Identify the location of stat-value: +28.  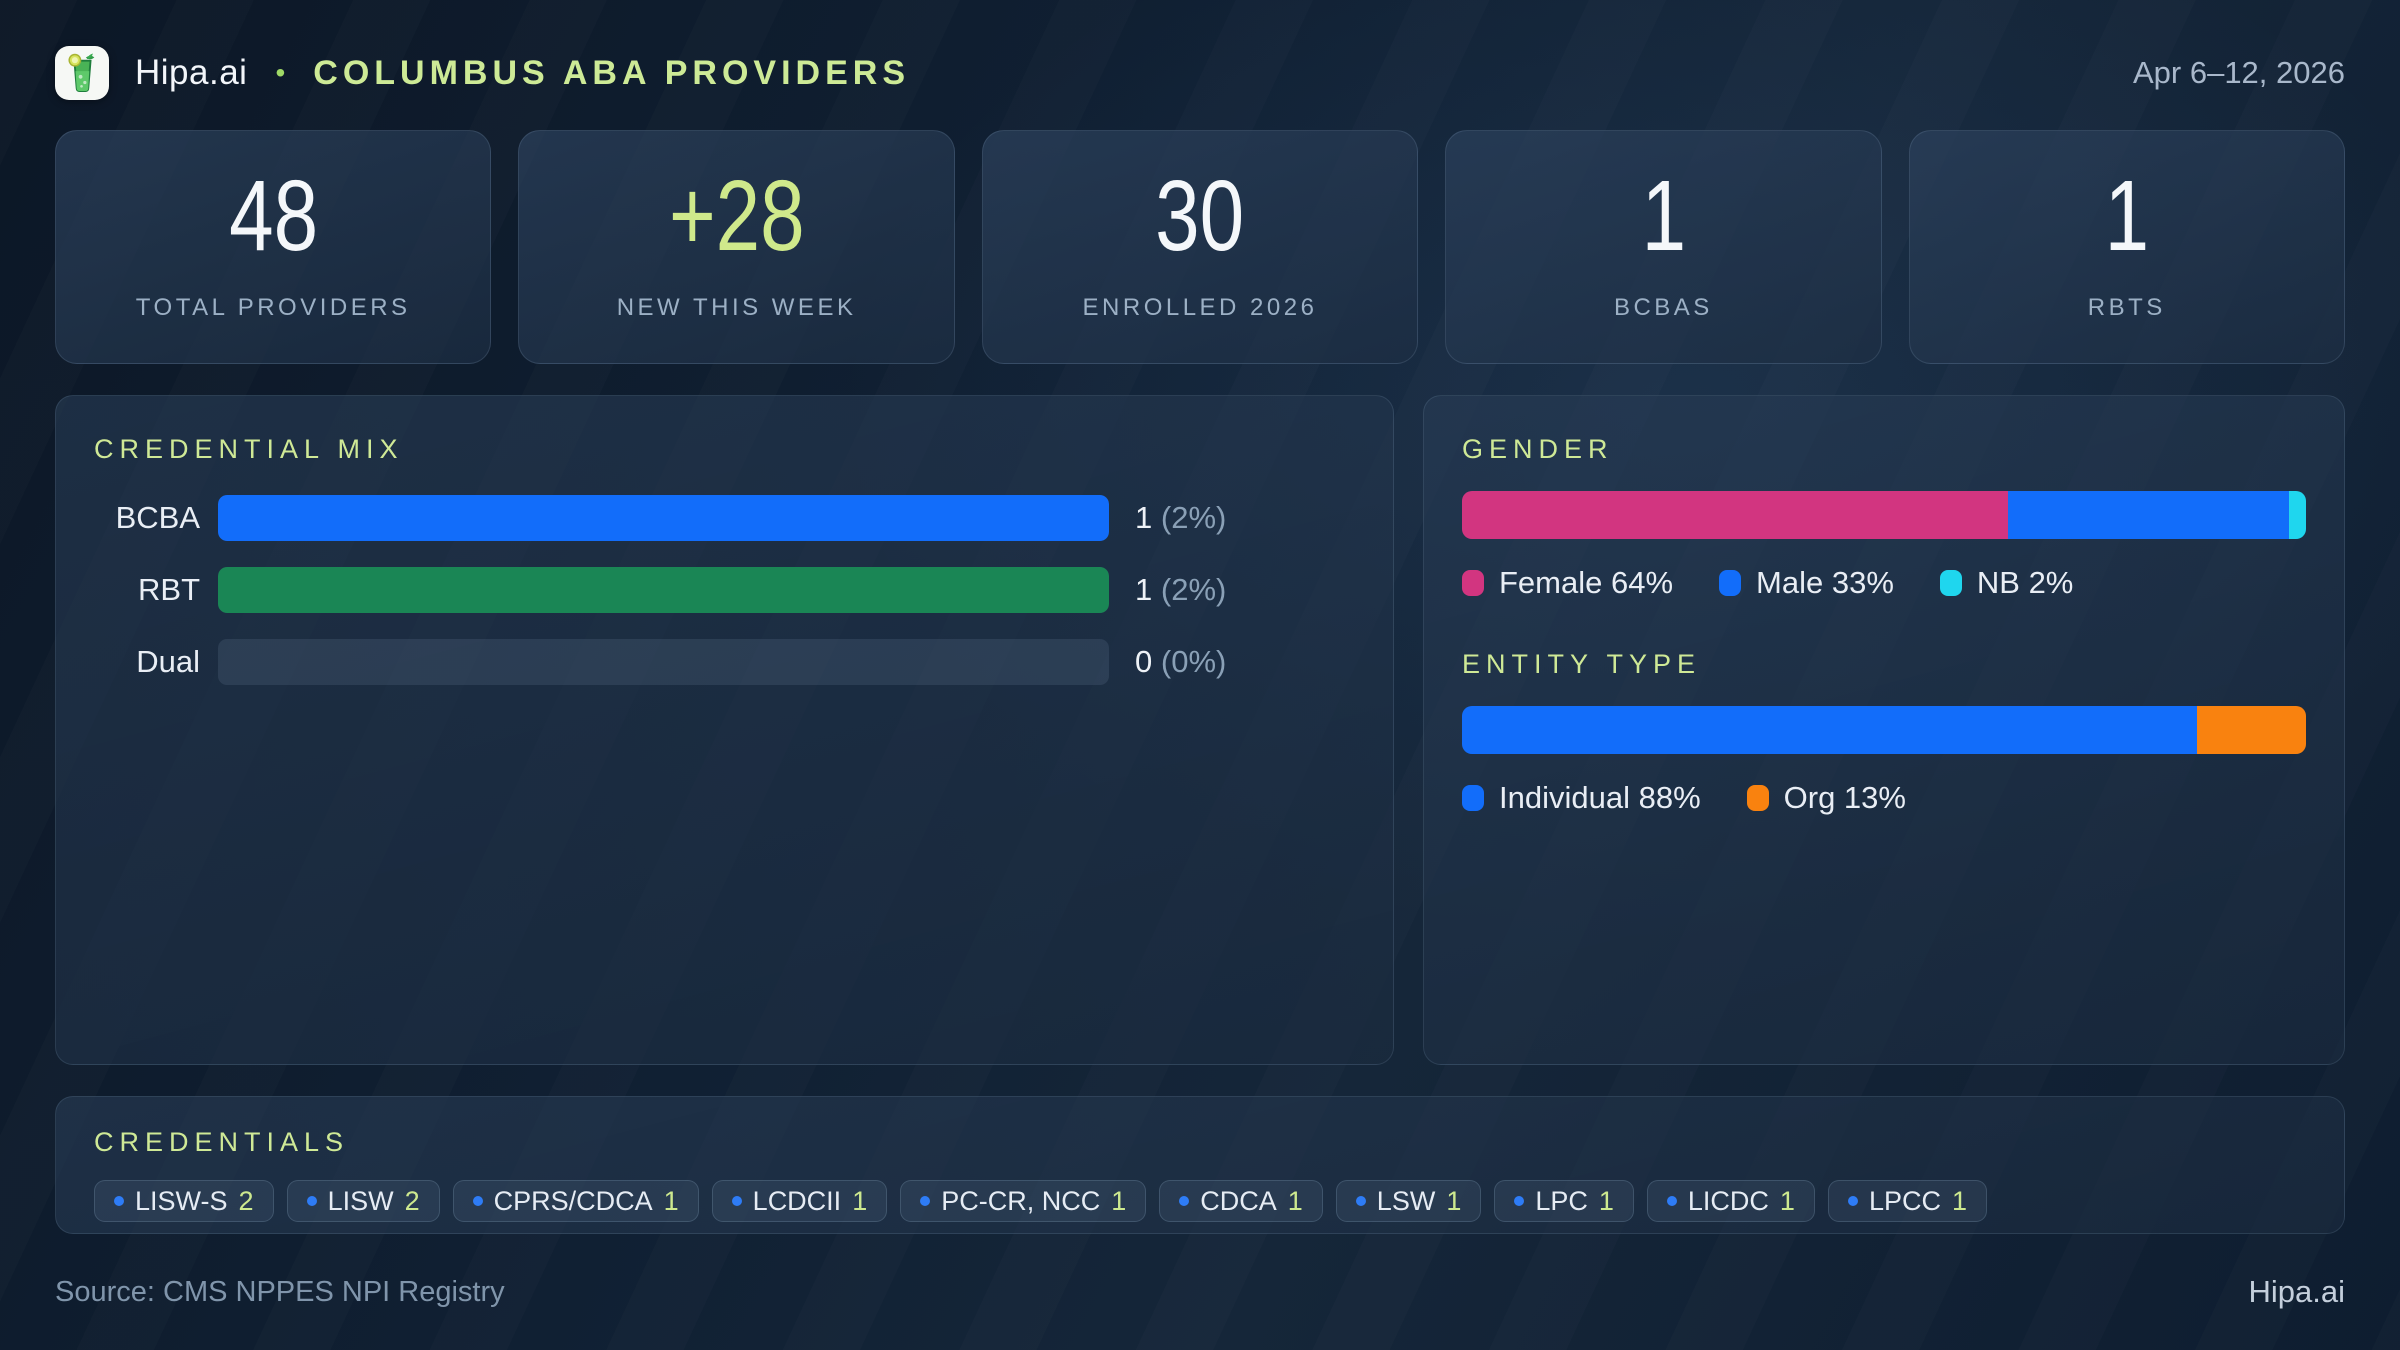
(736, 216).